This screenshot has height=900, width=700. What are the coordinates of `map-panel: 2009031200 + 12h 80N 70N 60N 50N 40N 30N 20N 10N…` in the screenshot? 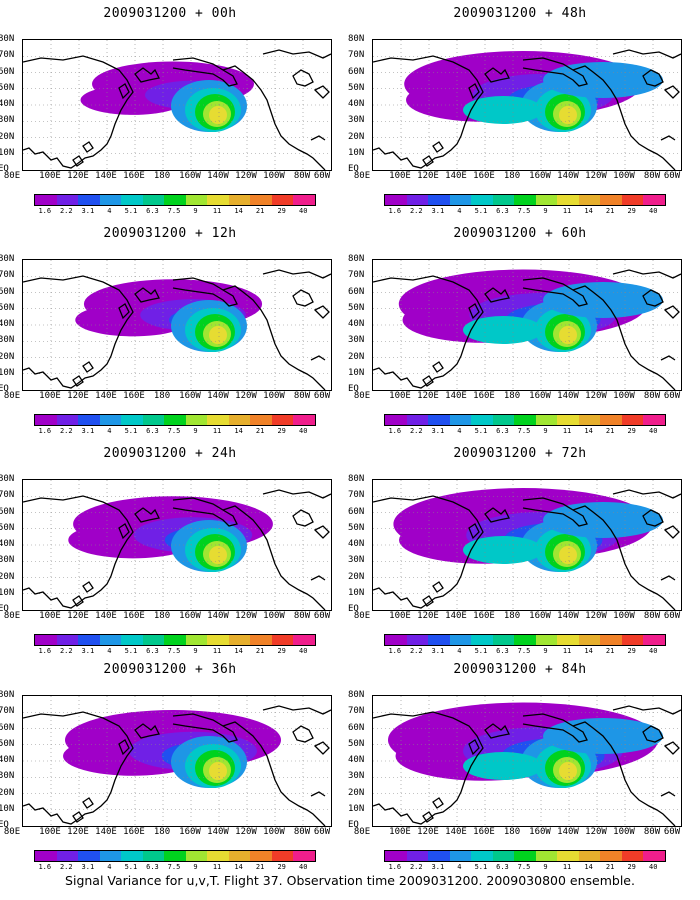 It's located at (170, 327).